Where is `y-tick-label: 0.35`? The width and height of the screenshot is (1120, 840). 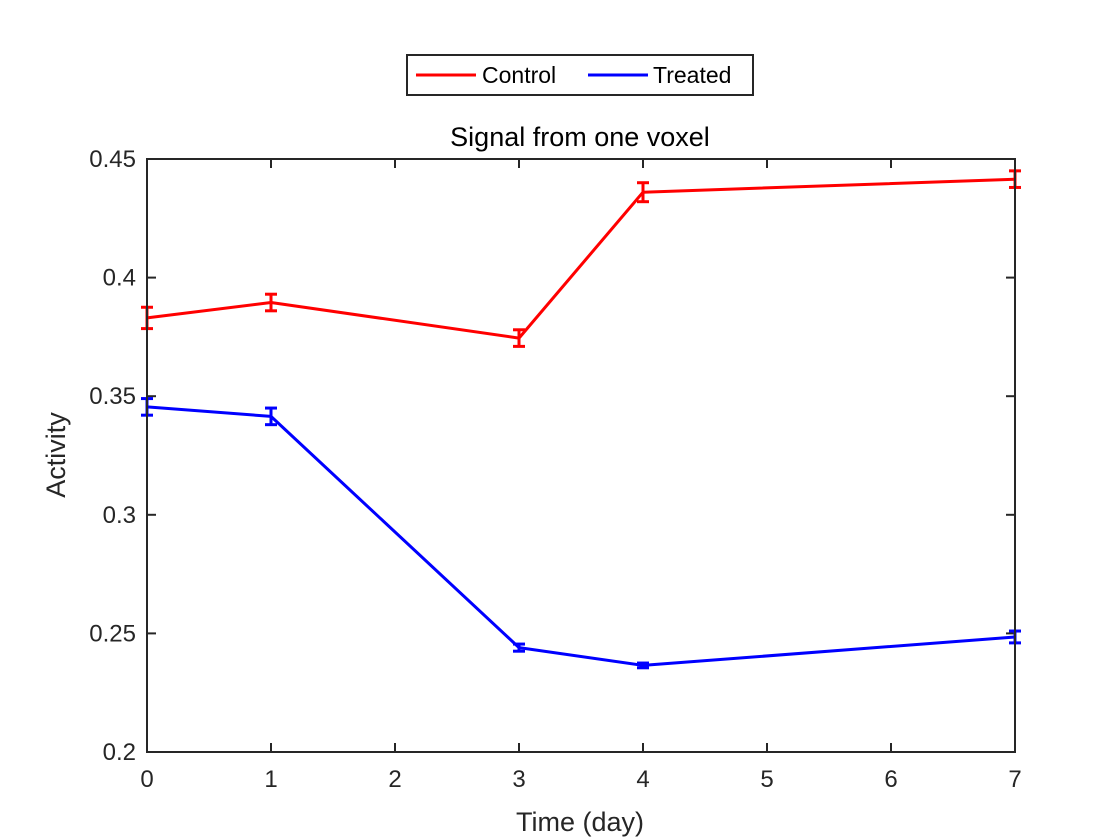 y-tick-label: 0.35 is located at coordinates (112, 396).